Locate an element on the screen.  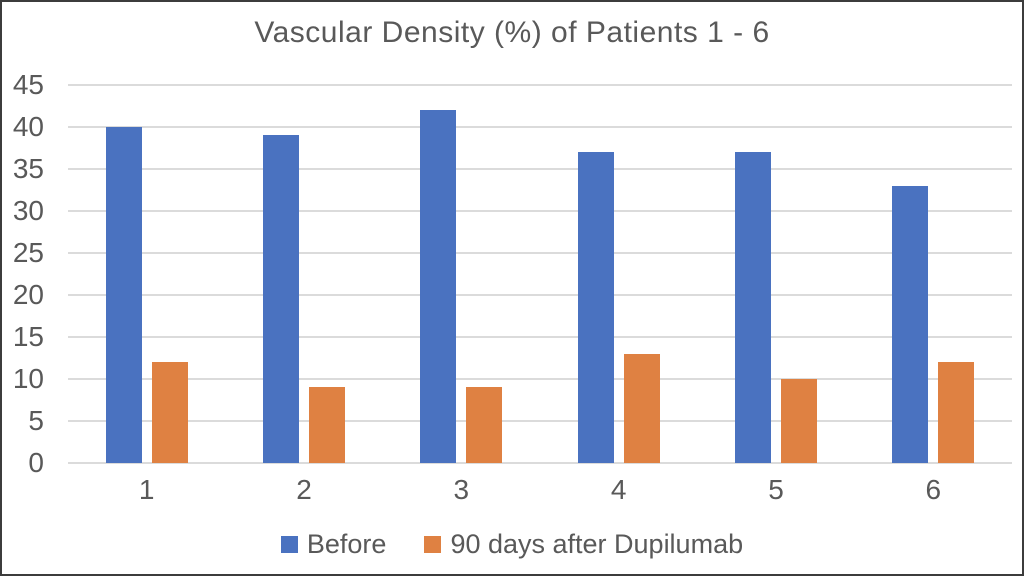
y-tick-label-20: 20 is located at coordinates (28, 294).